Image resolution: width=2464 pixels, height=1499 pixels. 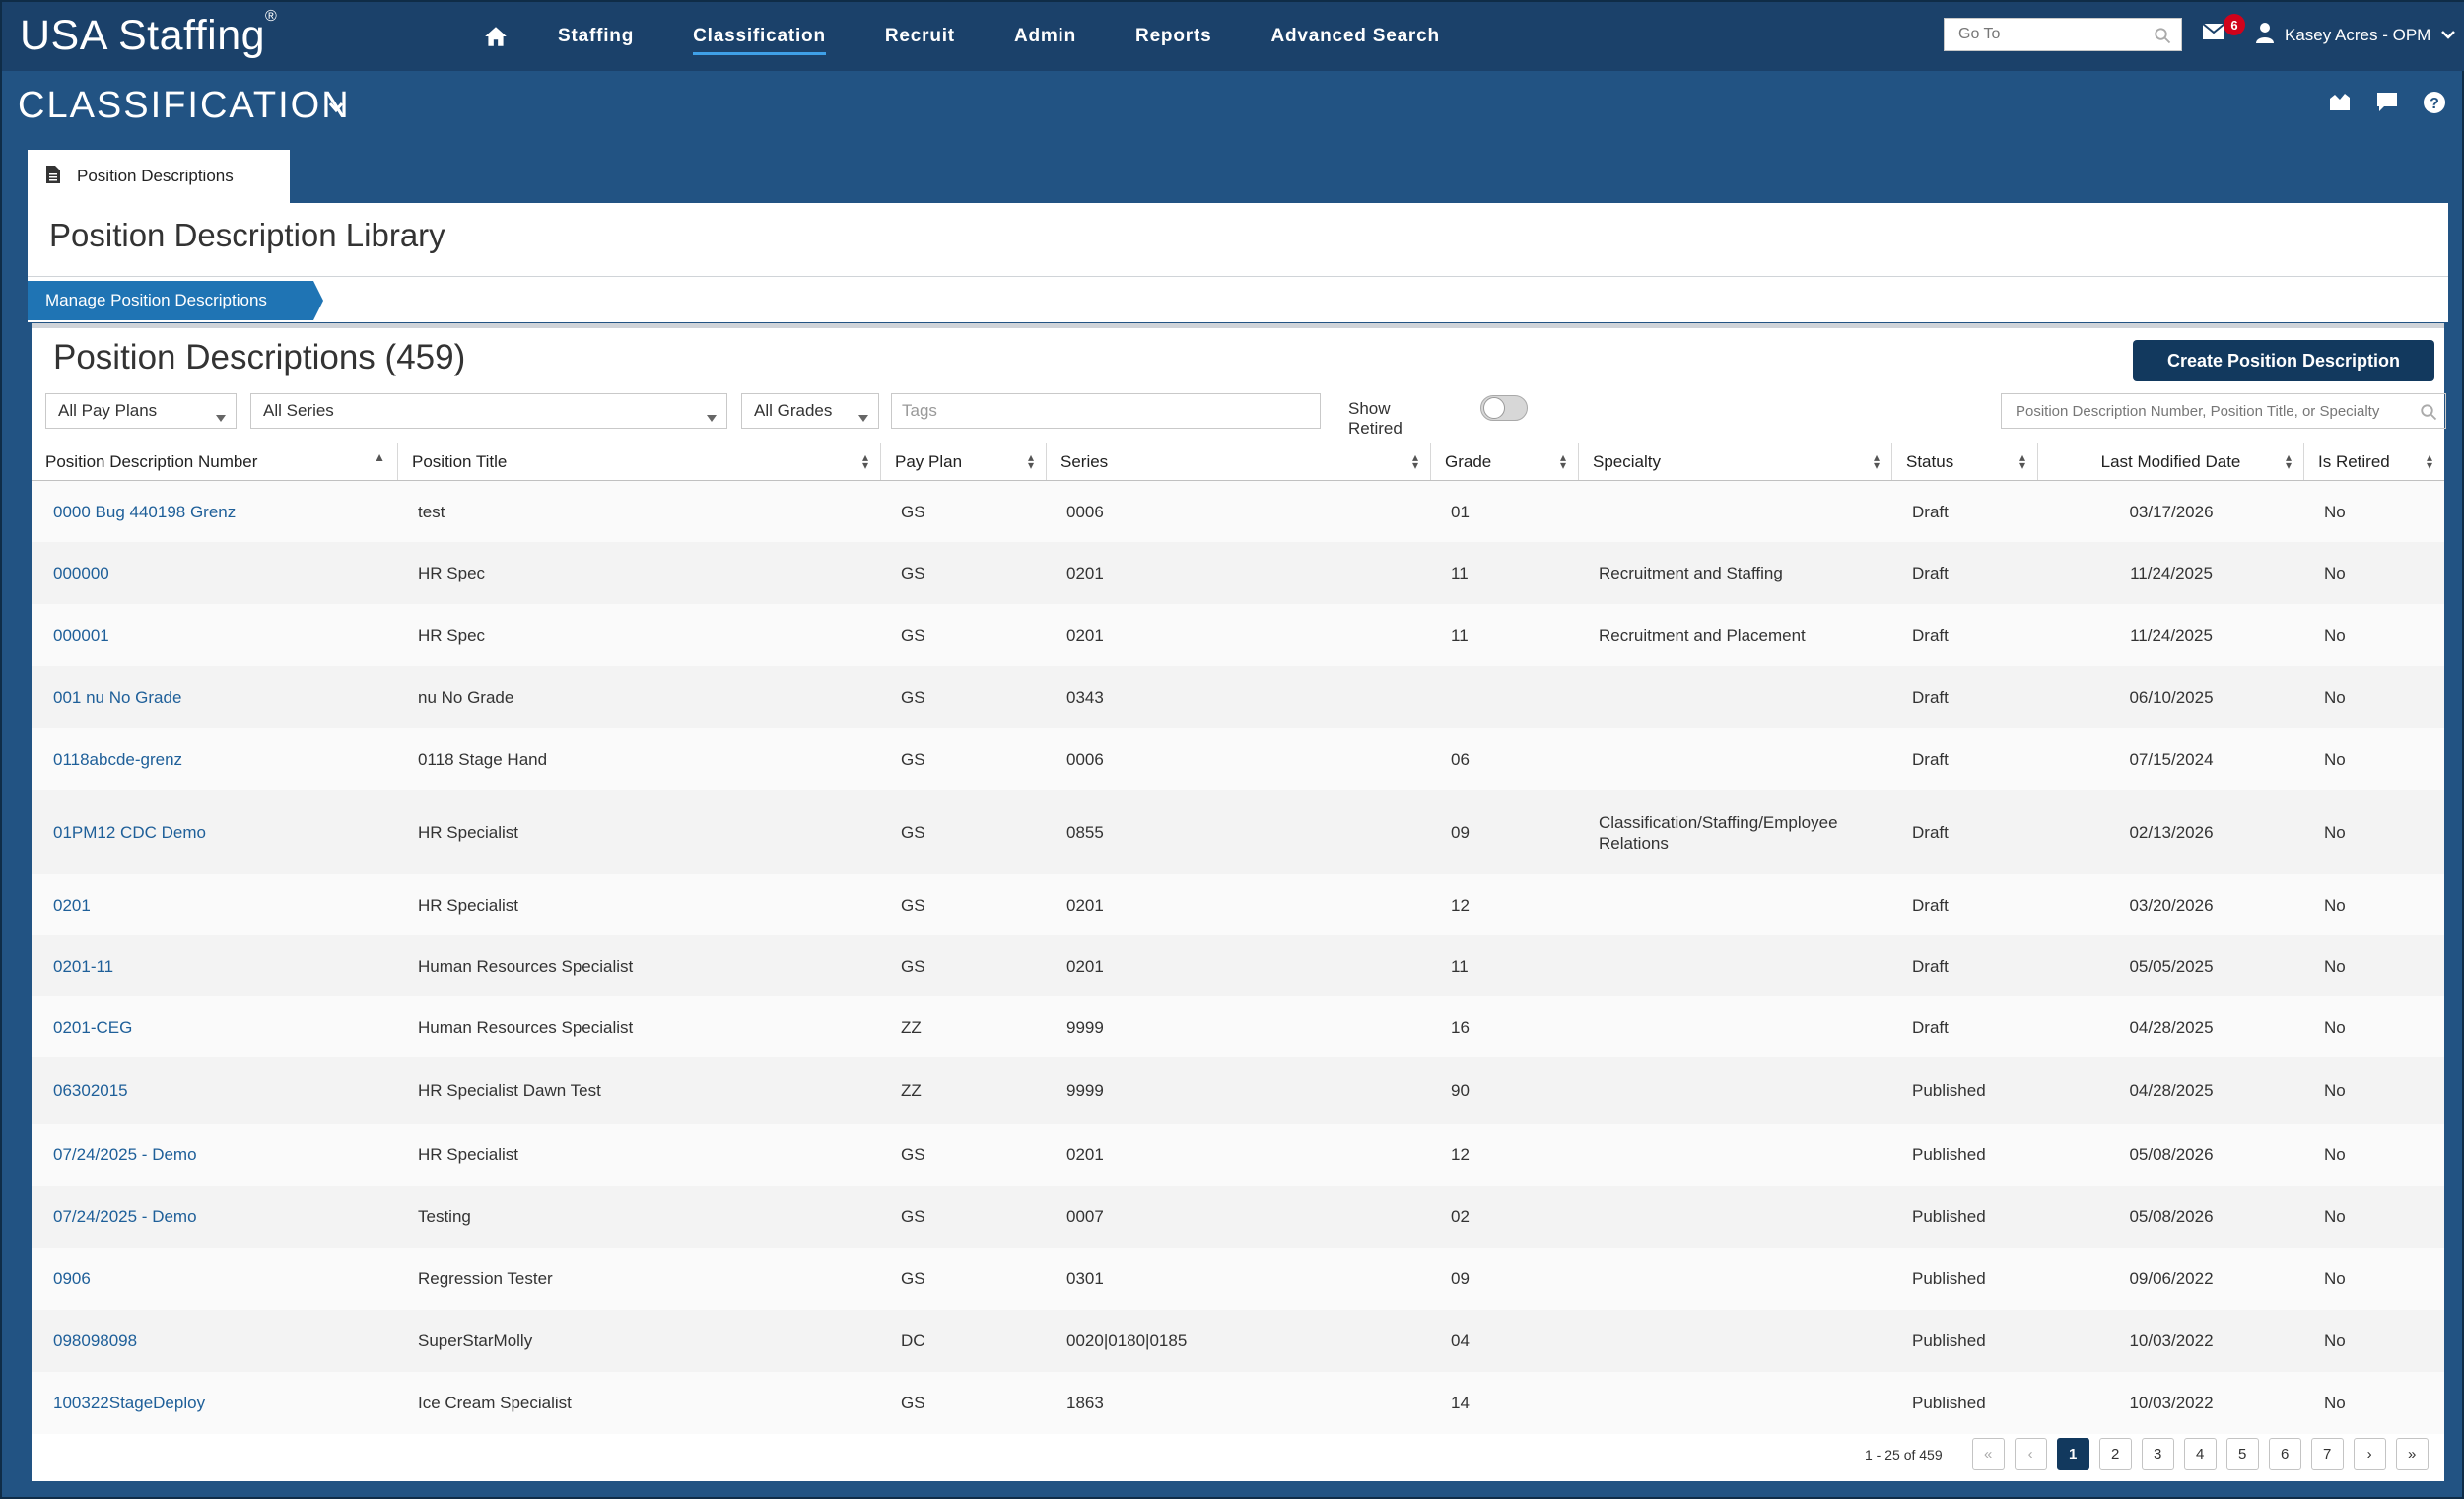 What do you see at coordinates (81, 636) in the screenshot?
I see `pd-number-link: 000001` at bounding box center [81, 636].